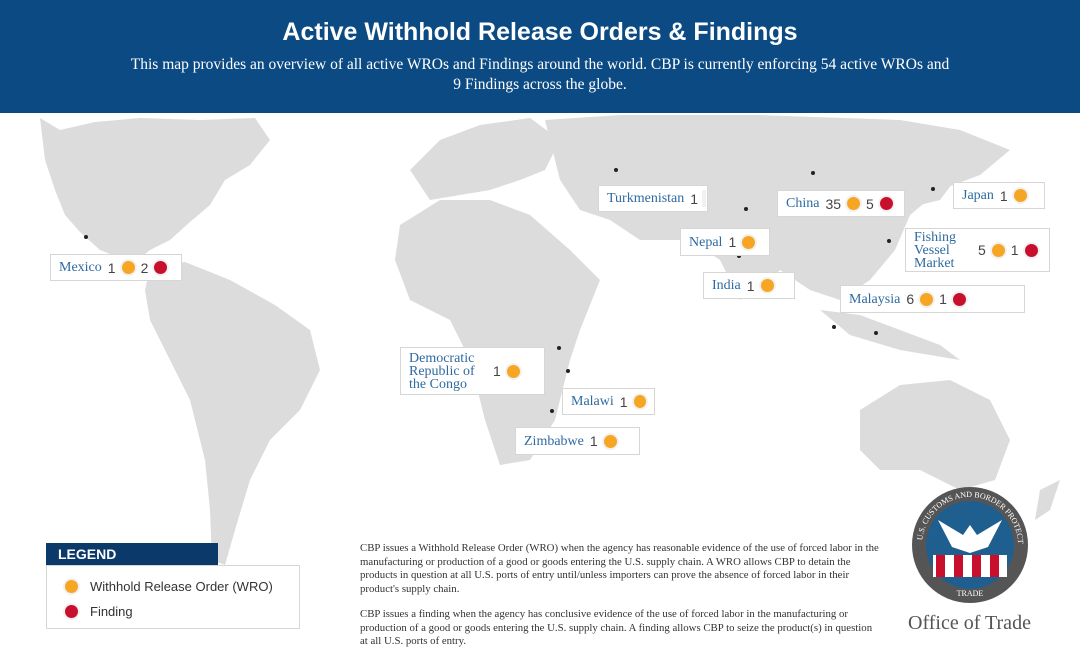 The image size is (1080, 663). Describe the element at coordinates (969, 623) in the screenshot. I see `office-of-trade-label: Office of Trade` at that location.